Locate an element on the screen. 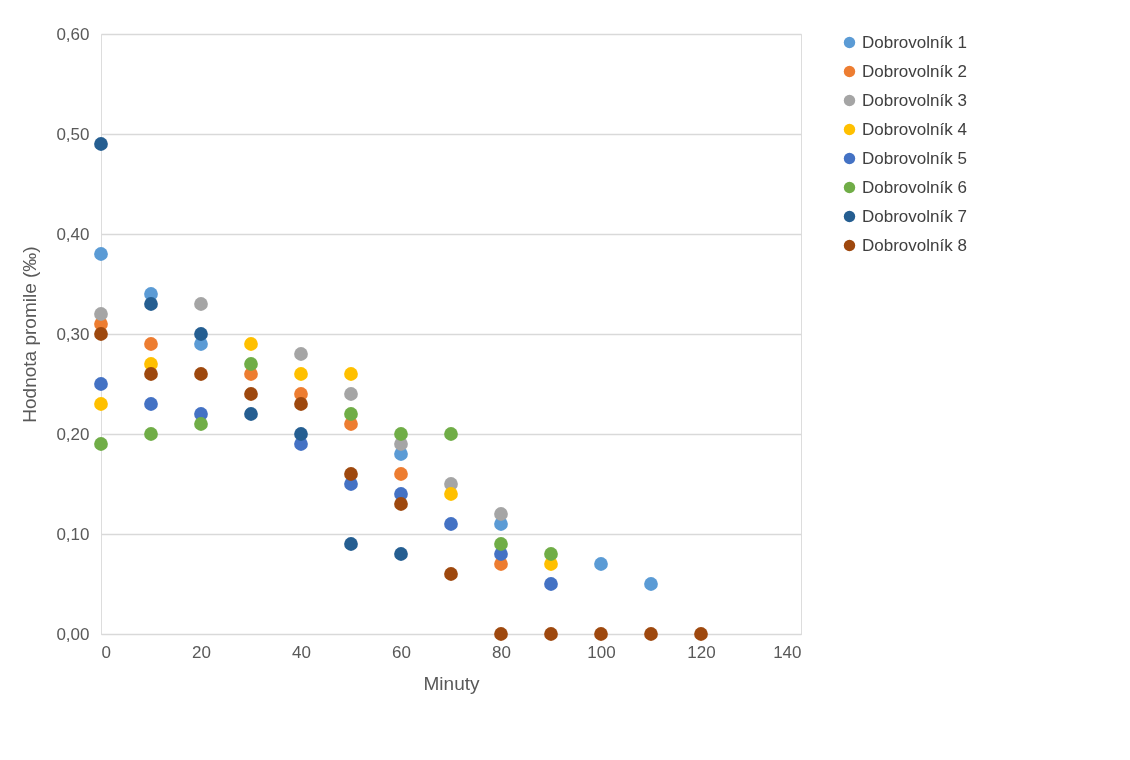 This screenshot has height=760, width=1130. legend-label: Dobrovolník 2 is located at coordinates (914, 71).